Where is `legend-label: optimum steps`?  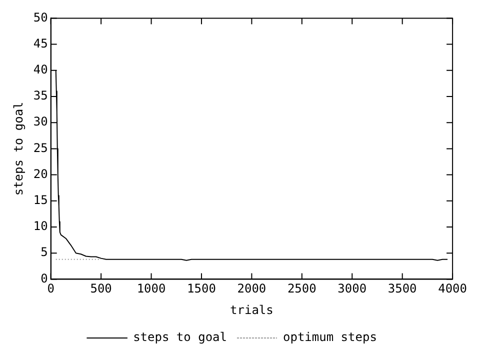 legend-label: optimum steps is located at coordinates (330, 337).